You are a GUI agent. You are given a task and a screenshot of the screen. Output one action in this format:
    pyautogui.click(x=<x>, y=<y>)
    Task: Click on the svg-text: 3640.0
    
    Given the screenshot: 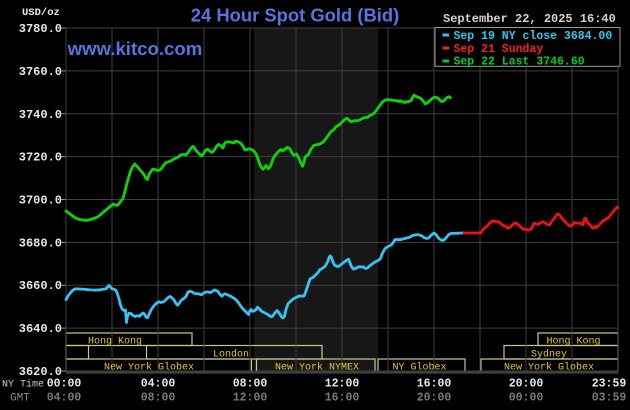 What is the action you would take?
    pyautogui.click(x=40, y=329)
    